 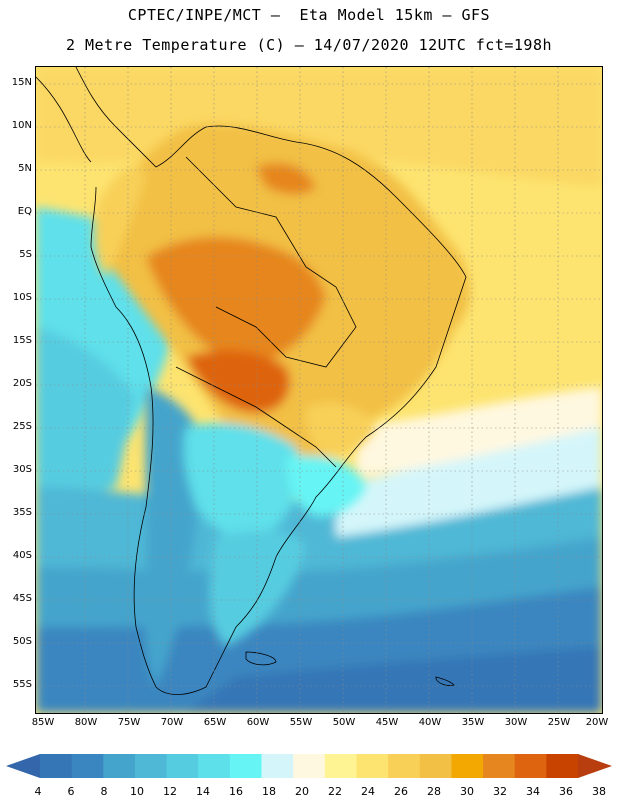 I want to click on patagonia-cool, so click(x=257, y=588).